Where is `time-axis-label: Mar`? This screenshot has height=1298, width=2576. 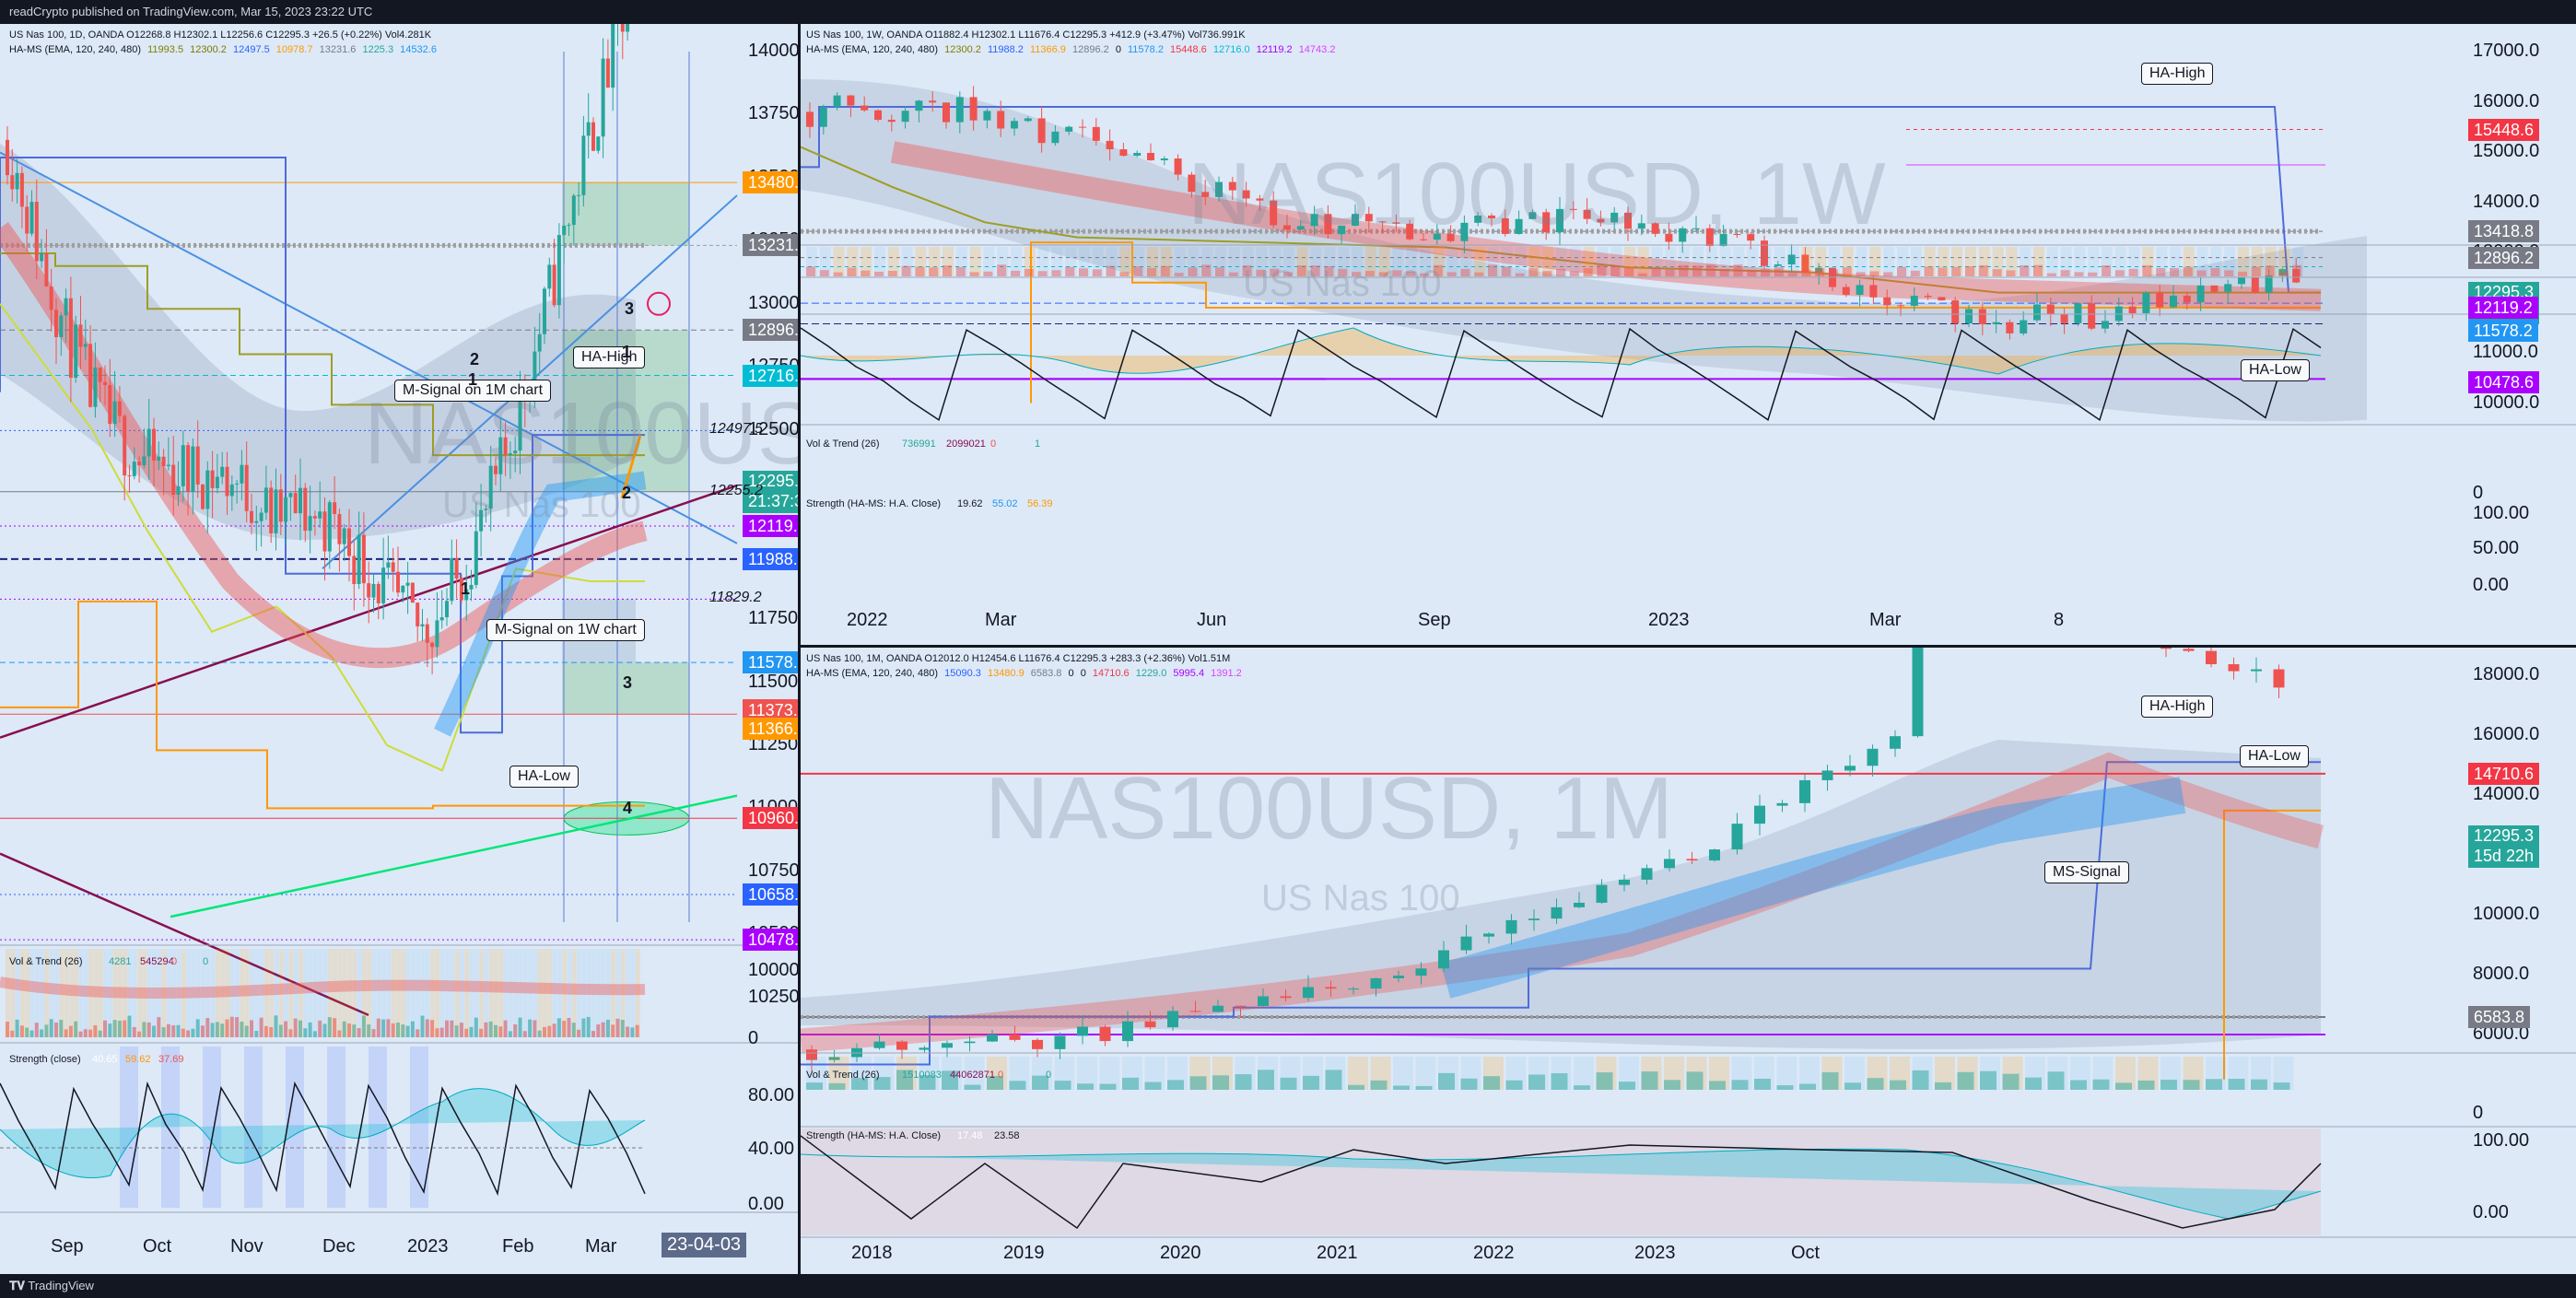 time-axis-label: Mar is located at coordinates (1000, 620).